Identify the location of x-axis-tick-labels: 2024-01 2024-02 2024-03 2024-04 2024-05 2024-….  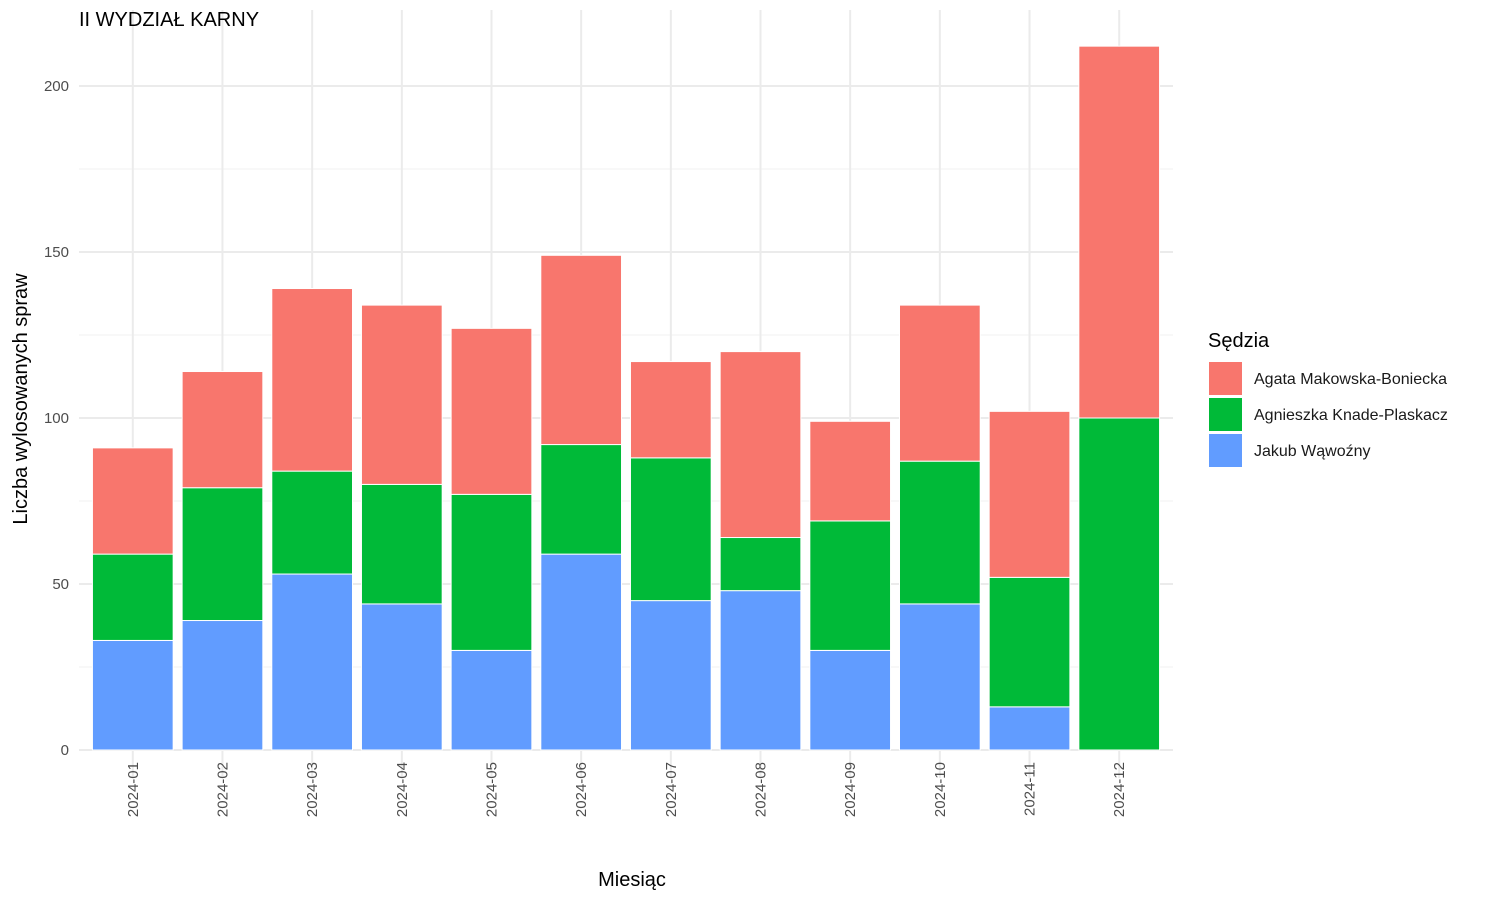
(626, 789).